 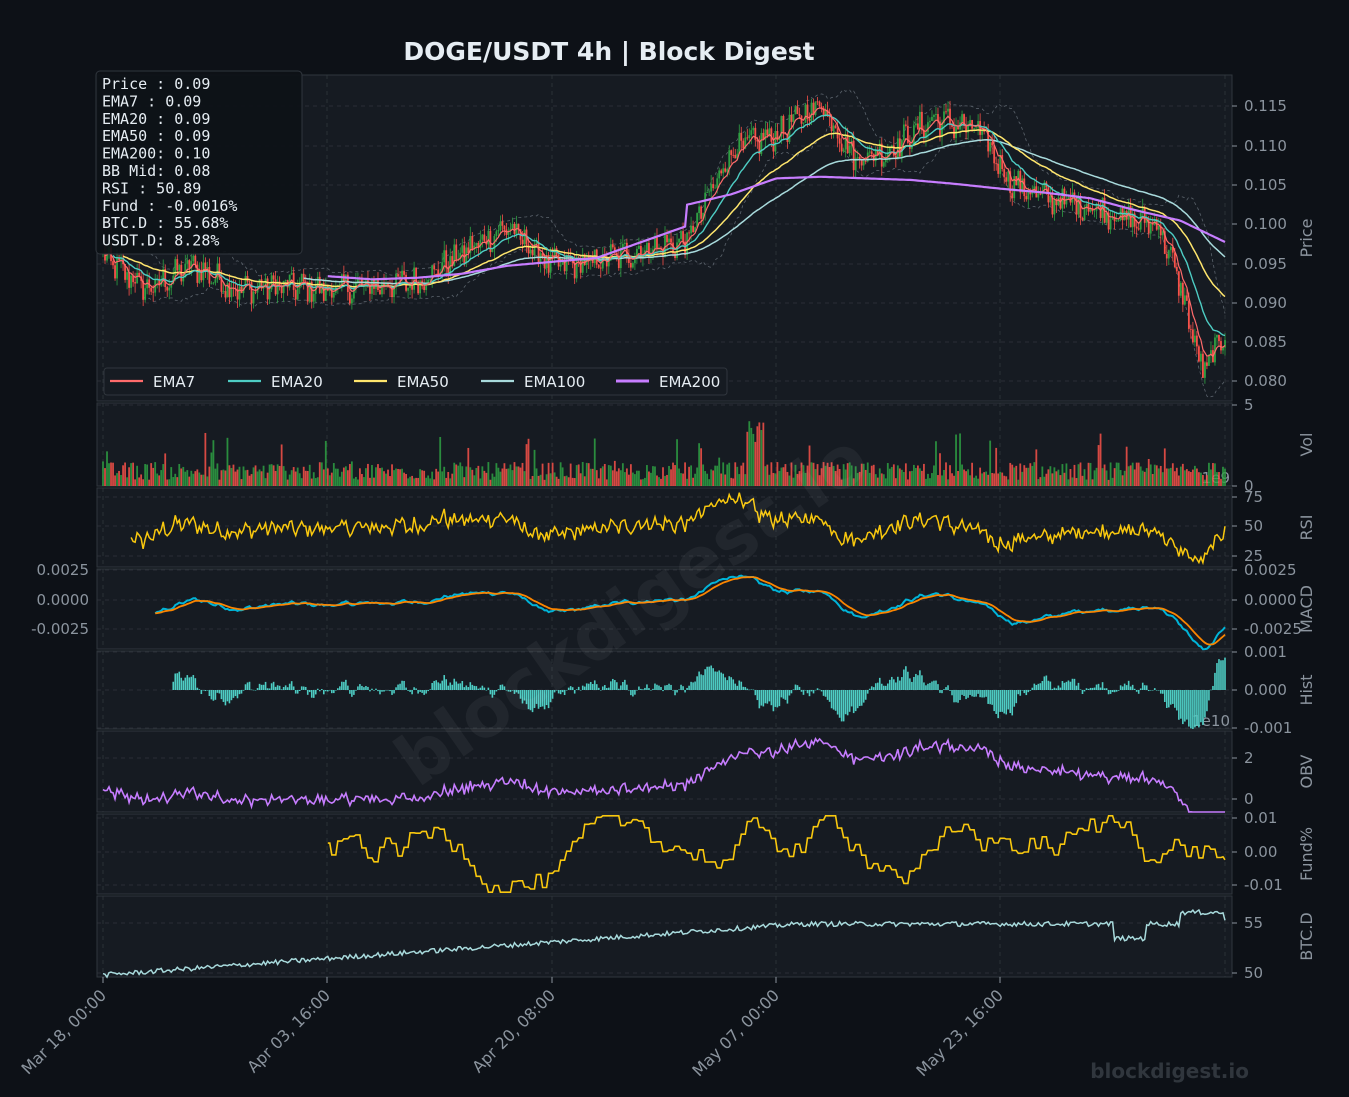 What do you see at coordinates (1249, 758) in the screenshot?
I see `y-tick-label: 2` at bounding box center [1249, 758].